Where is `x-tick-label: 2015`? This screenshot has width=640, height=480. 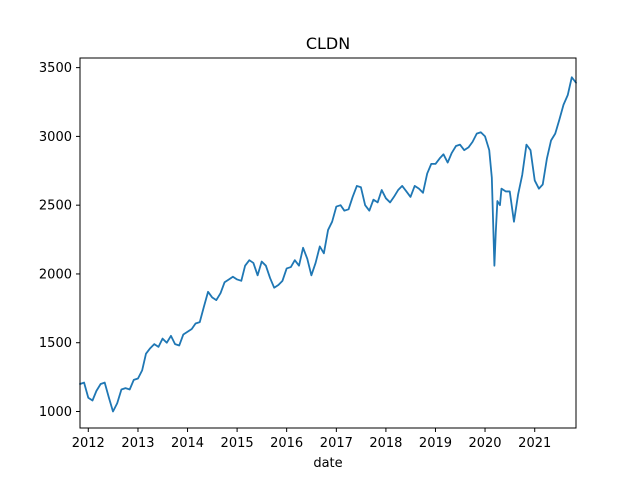
x-tick-label: 2015 is located at coordinates (237, 443).